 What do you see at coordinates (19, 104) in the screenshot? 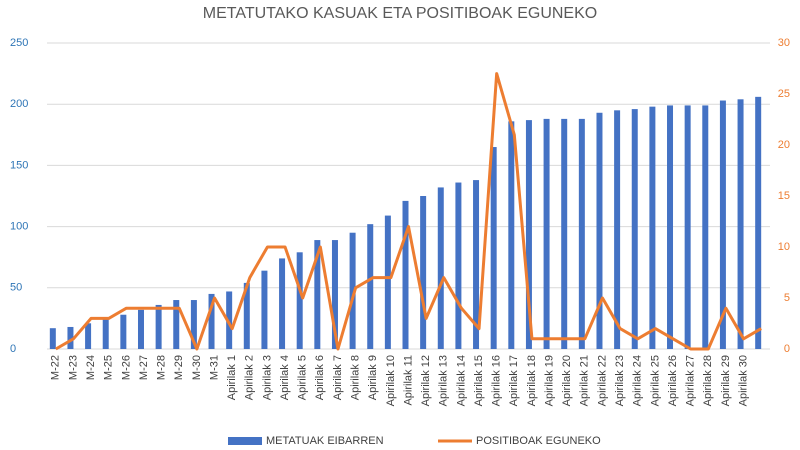
I see `y-tick-label: 200` at bounding box center [19, 104].